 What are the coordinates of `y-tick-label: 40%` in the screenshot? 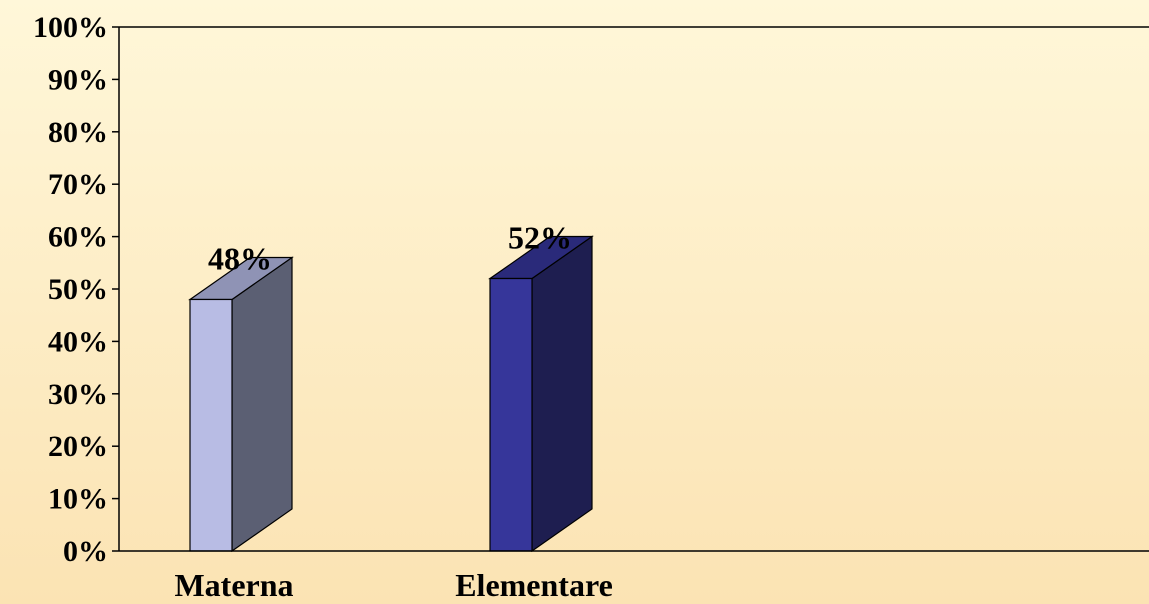 It's located at (78, 341).